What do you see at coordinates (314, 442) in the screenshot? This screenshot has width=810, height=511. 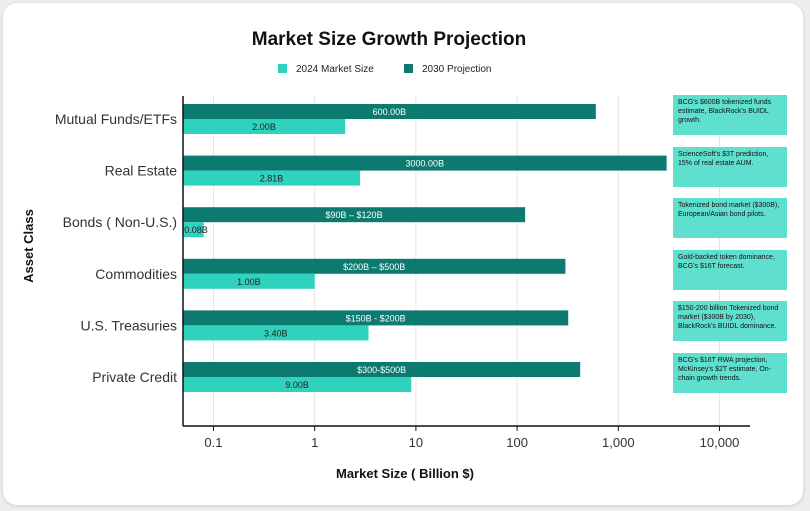 I see `x-tick-label: 1` at bounding box center [314, 442].